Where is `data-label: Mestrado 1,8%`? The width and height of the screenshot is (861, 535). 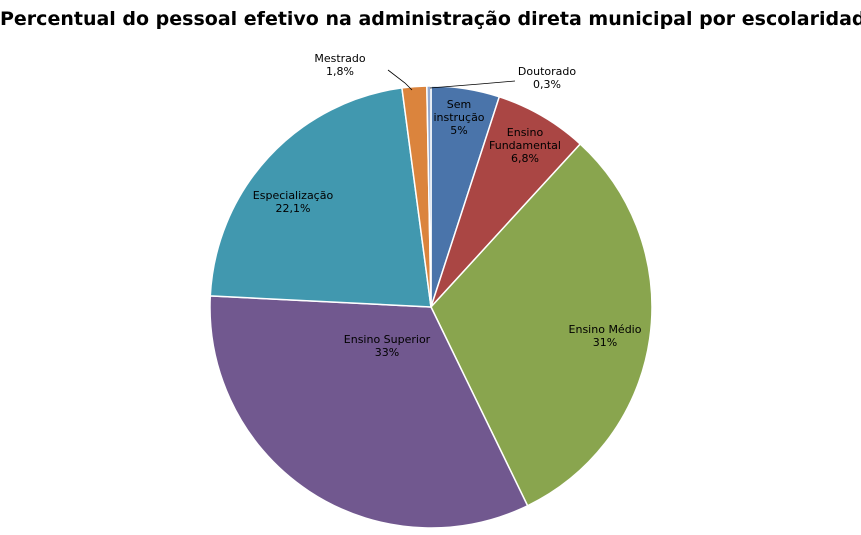 data-label: Mestrado 1,8% is located at coordinates (340, 65).